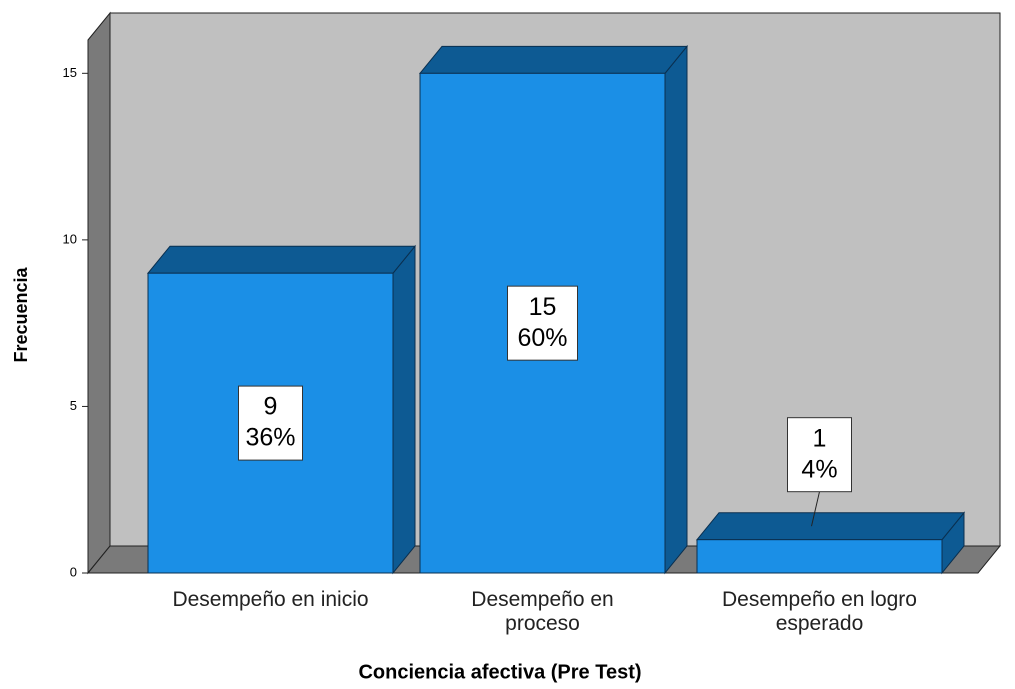 The height and width of the screenshot is (689, 1015). Describe the element at coordinates (270, 599) in the screenshot. I see `x-tick-label: Desempeño en inicio` at that location.